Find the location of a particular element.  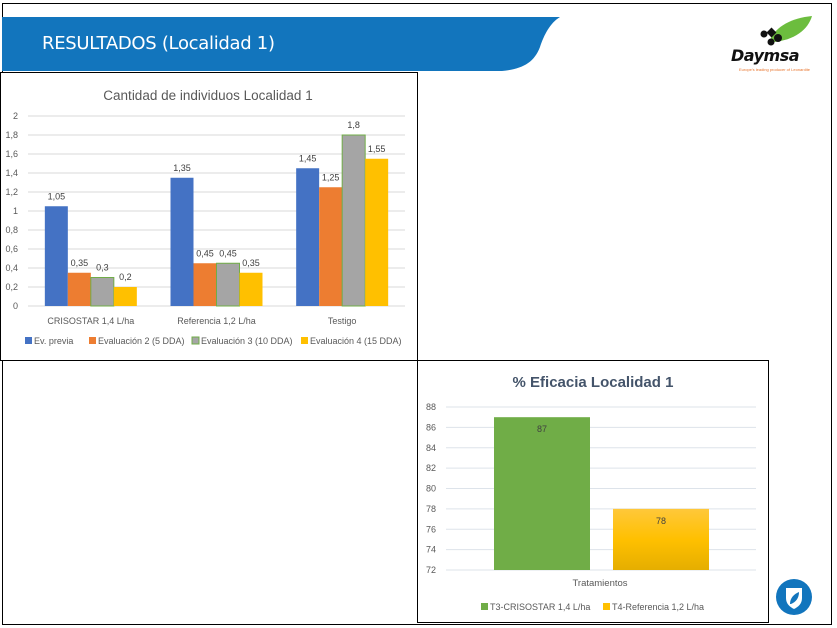

legend-label: Ev. previa is located at coordinates (53, 341).